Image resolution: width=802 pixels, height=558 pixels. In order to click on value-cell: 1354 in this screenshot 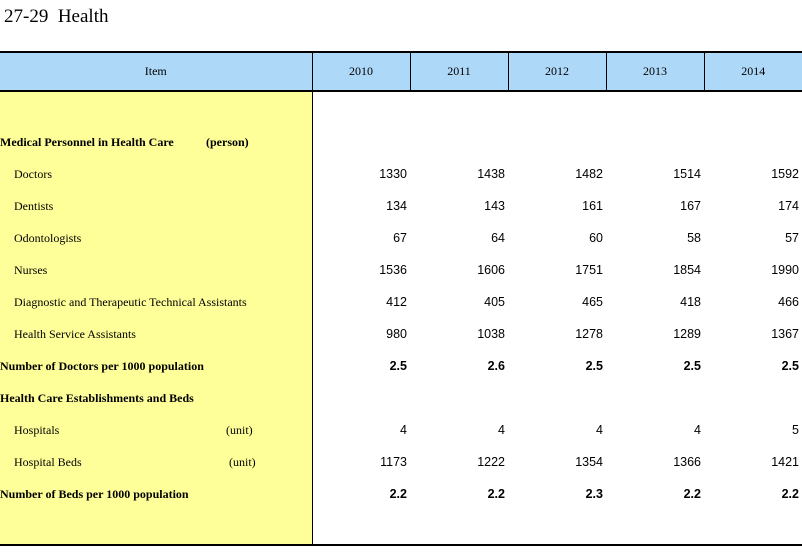, I will do `click(589, 462)`.